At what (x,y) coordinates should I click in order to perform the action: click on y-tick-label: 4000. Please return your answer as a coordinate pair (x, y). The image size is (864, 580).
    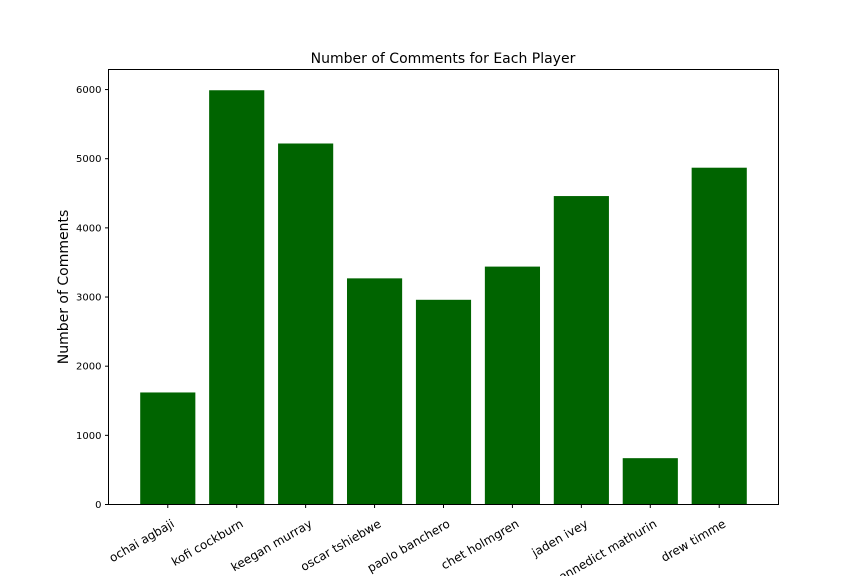
    Looking at the image, I should click on (88, 228).